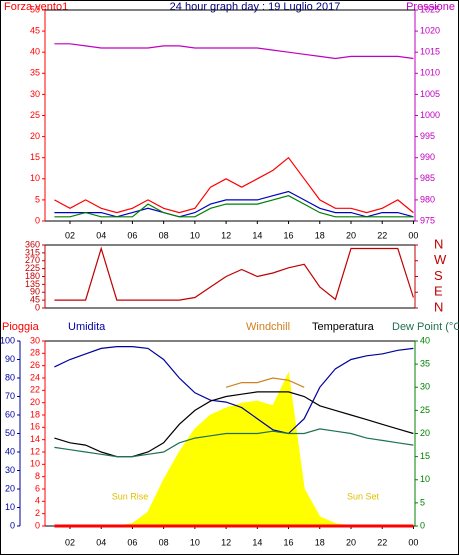 The image size is (459, 555). I want to click on tick-label: 60, so click(10, 414).